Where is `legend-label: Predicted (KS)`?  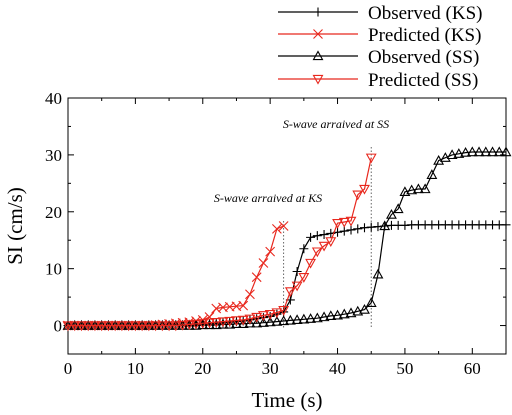 legend-label: Predicted (KS) is located at coordinates (424, 35).